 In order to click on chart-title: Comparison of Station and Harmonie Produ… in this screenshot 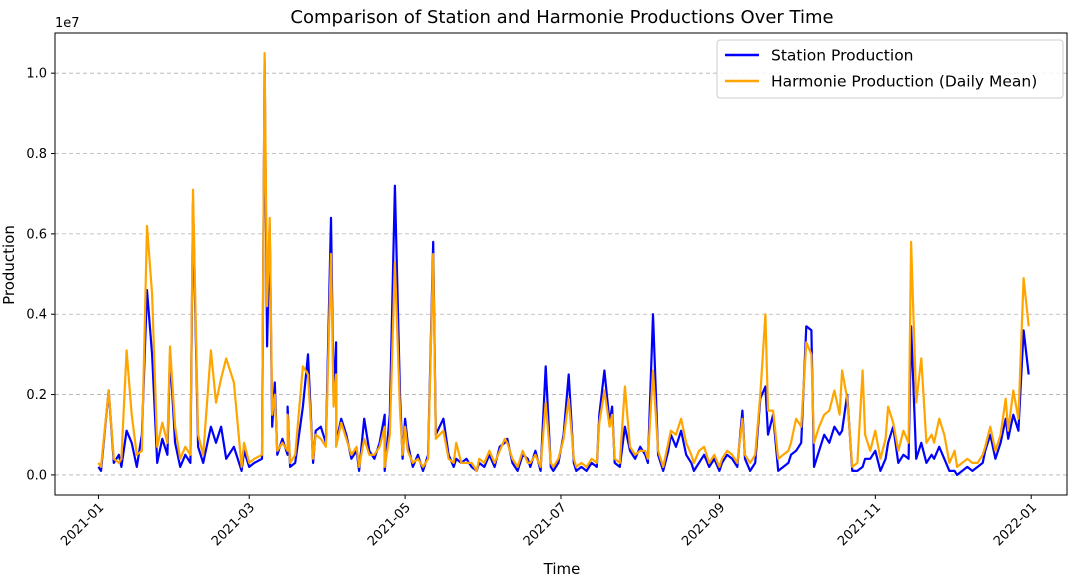, I will do `click(561, 17)`.